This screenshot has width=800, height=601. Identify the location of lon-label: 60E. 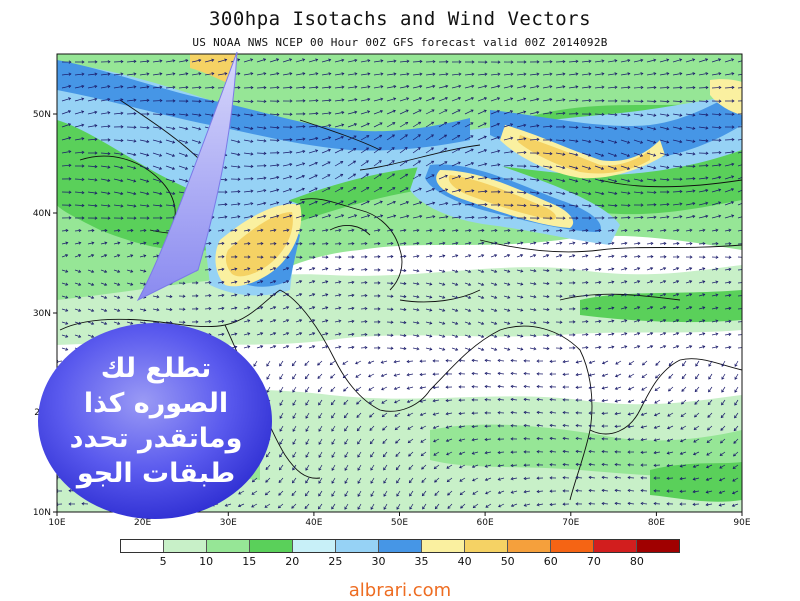
(485, 523).